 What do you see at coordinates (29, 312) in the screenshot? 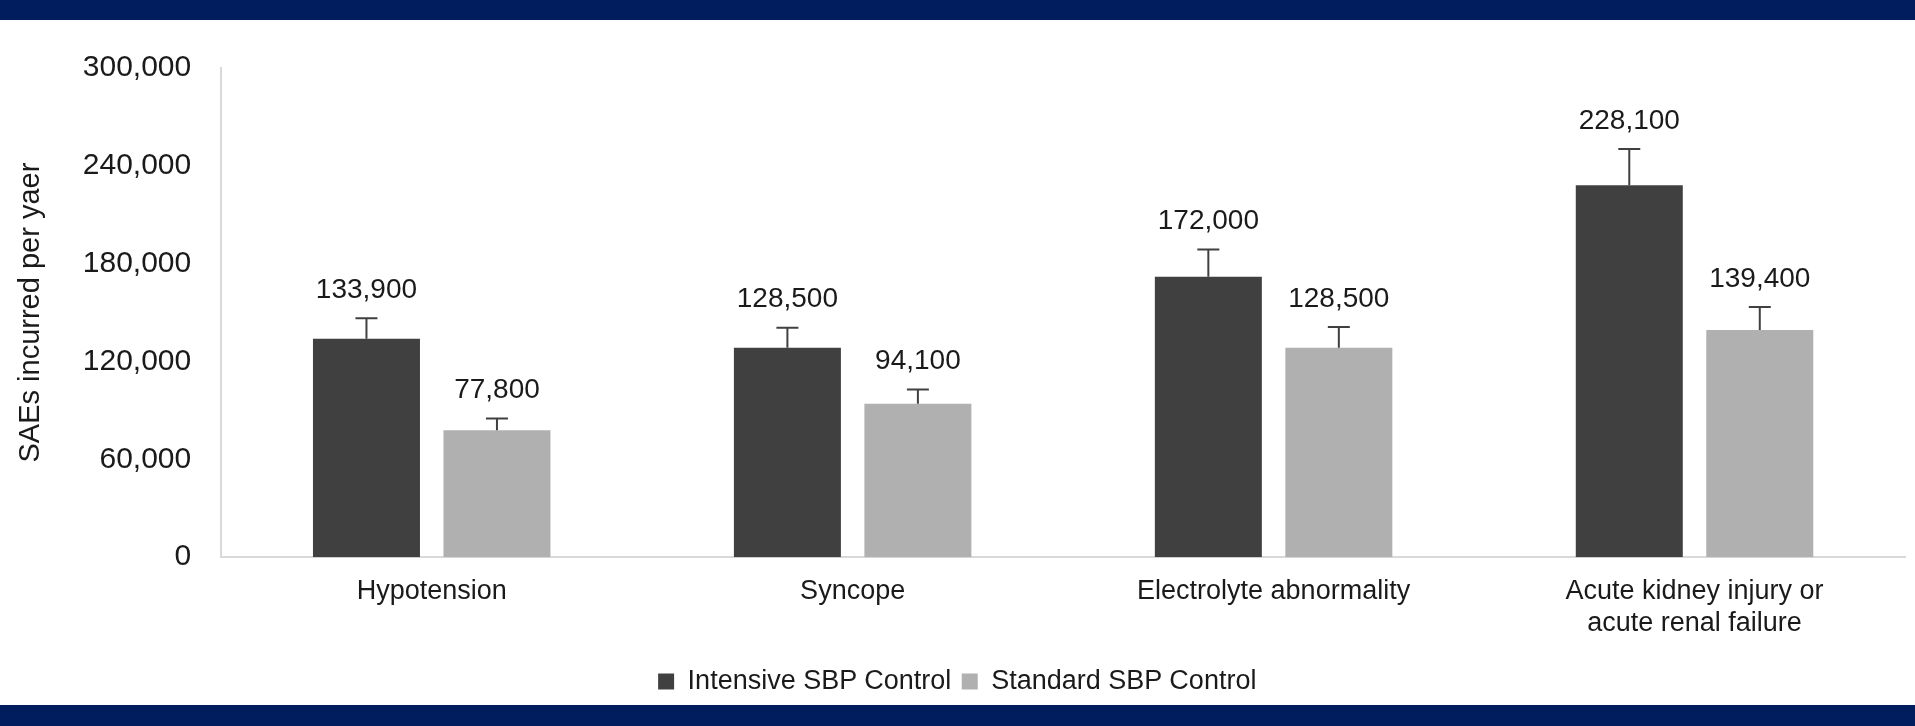
I see `y-axis-title: SAEs incurred per yaer` at bounding box center [29, 312].